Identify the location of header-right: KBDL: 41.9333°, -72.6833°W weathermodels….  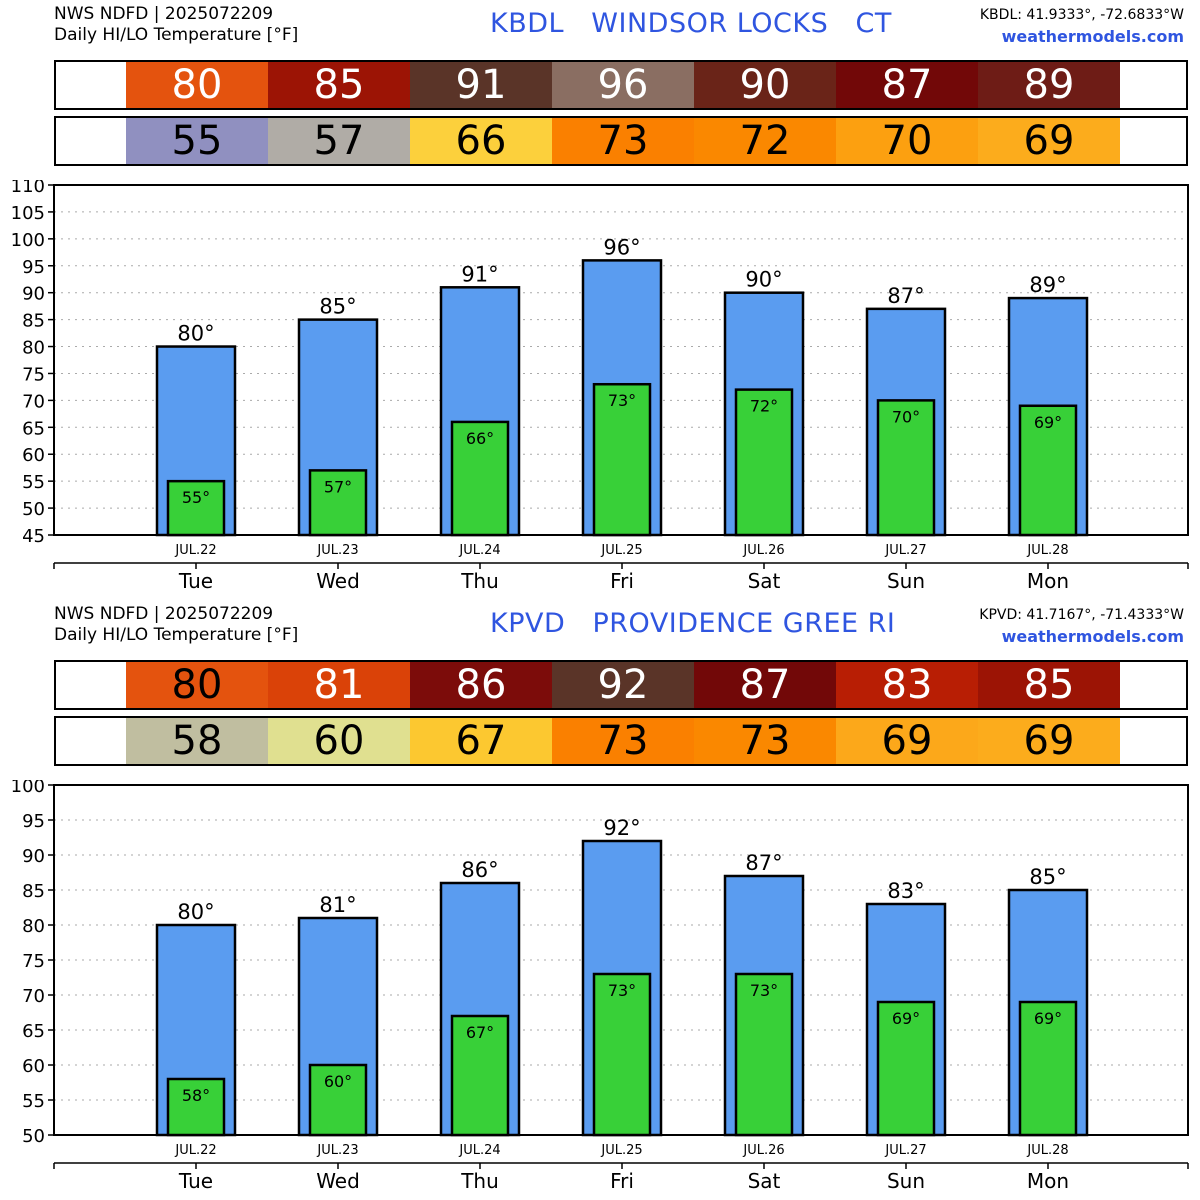
(1082, 26).